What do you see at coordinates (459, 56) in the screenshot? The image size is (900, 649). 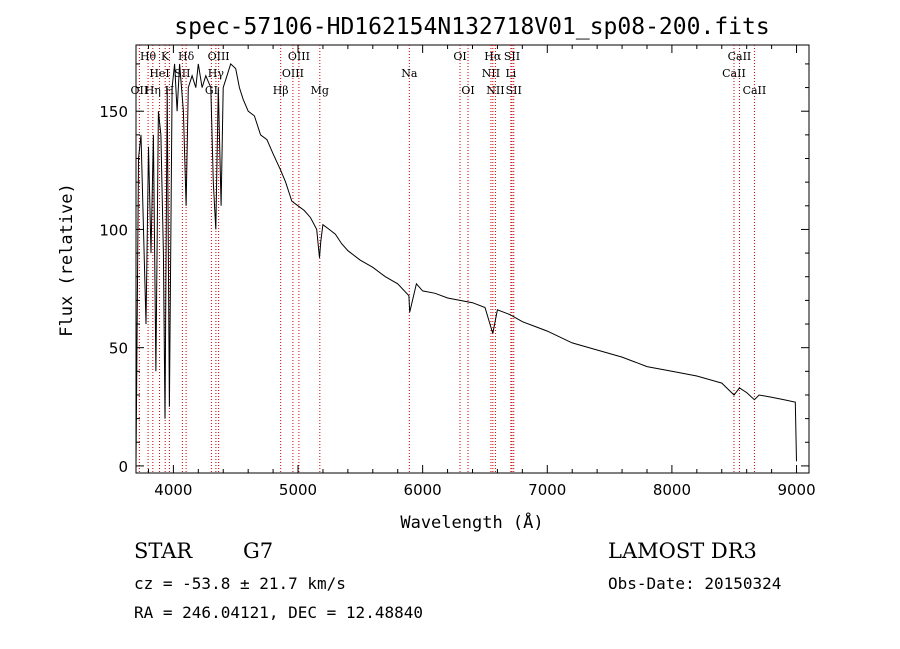 I see `line-label-16: OI` at bounding box center [459, 56].